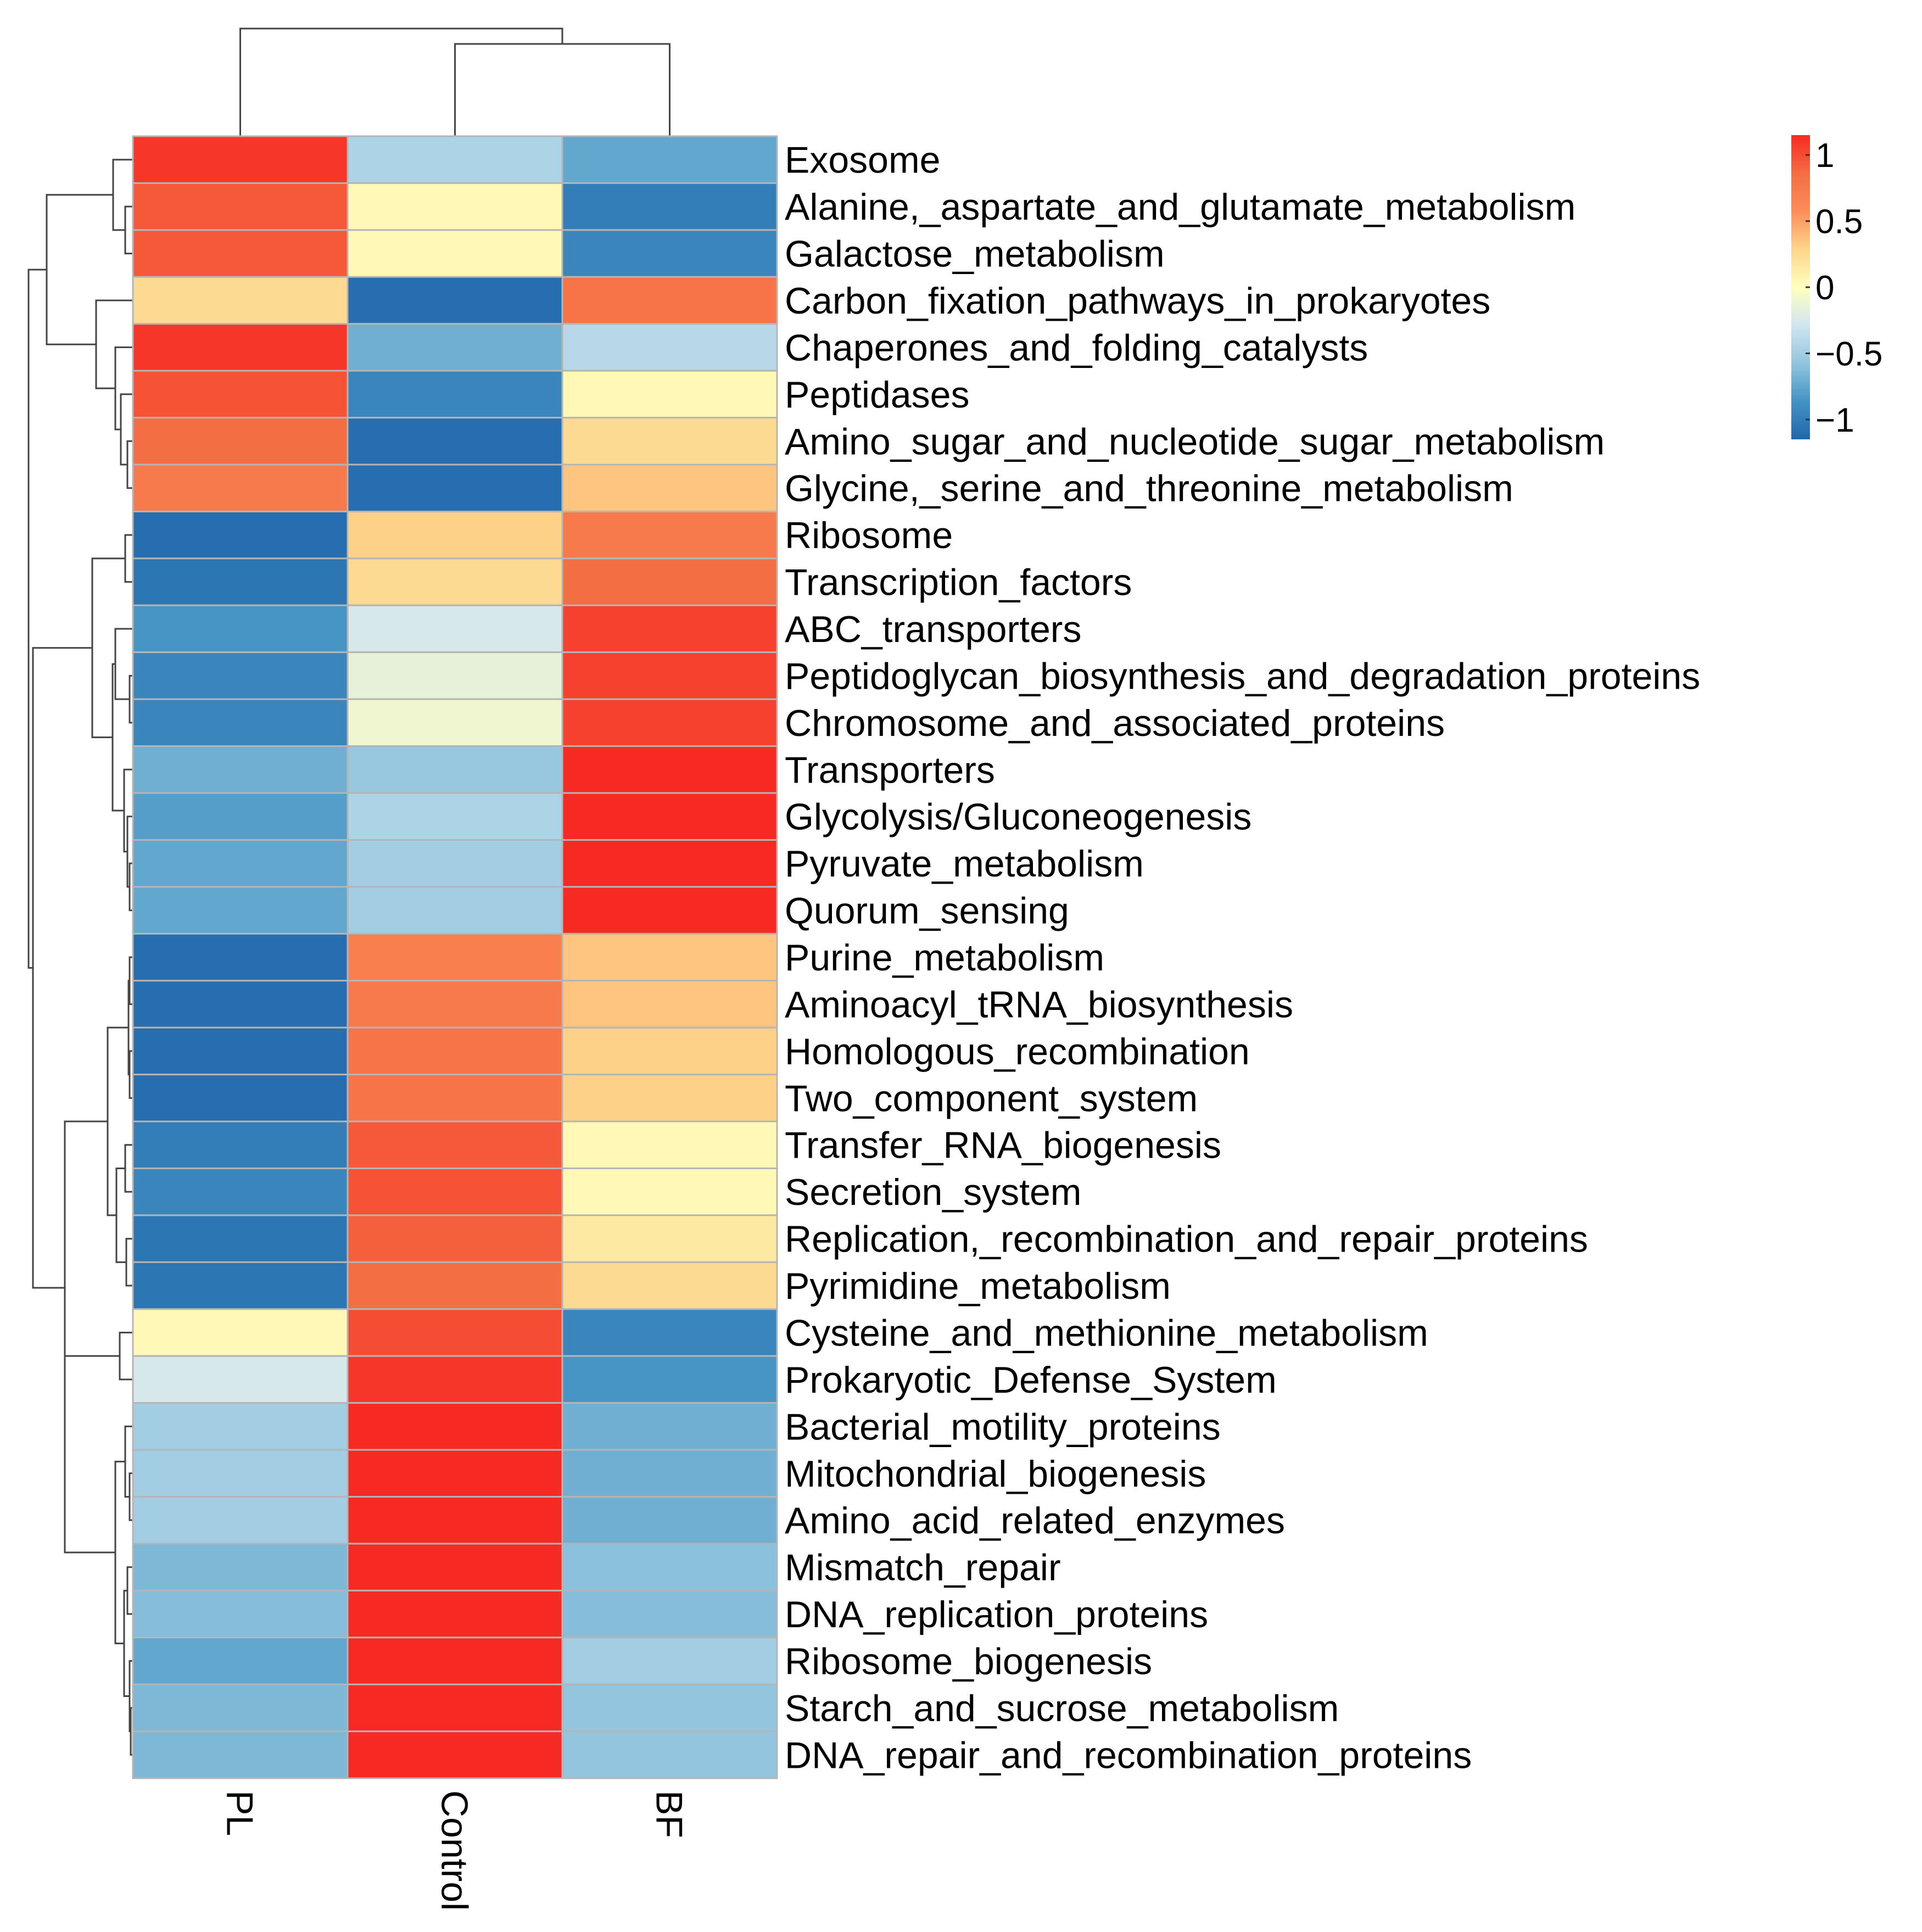 The height and width of the screenshot is (1932, 1922). Describe the element at coordinates (964, 864) in the screenshot. I see `row-label-pyruvate-metabolism: Pyruvate_metabolism` at that location.